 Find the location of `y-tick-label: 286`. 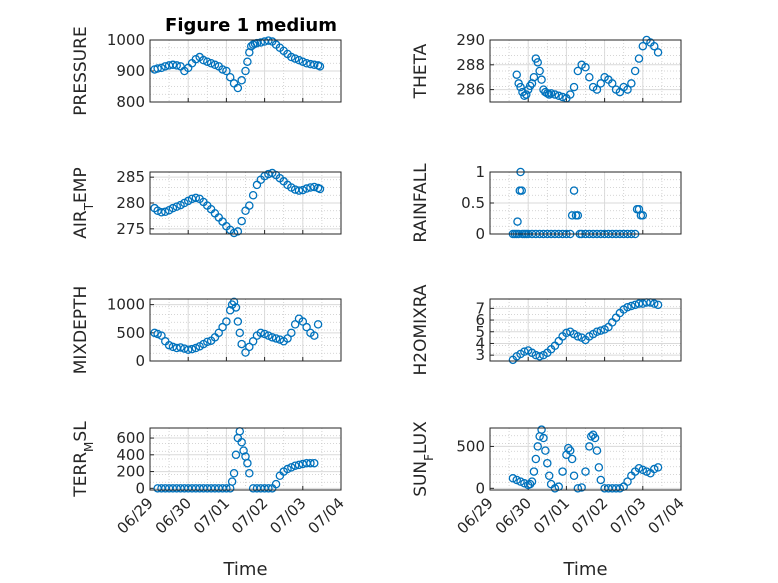

y-tick-label: 286 is located at coordinates (470, 90).